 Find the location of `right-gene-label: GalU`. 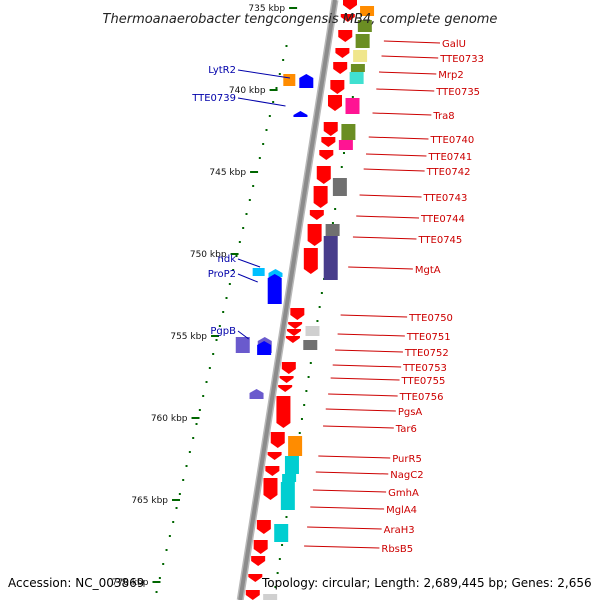

right-gene-label: GalU is located at coordinates (454, 44).